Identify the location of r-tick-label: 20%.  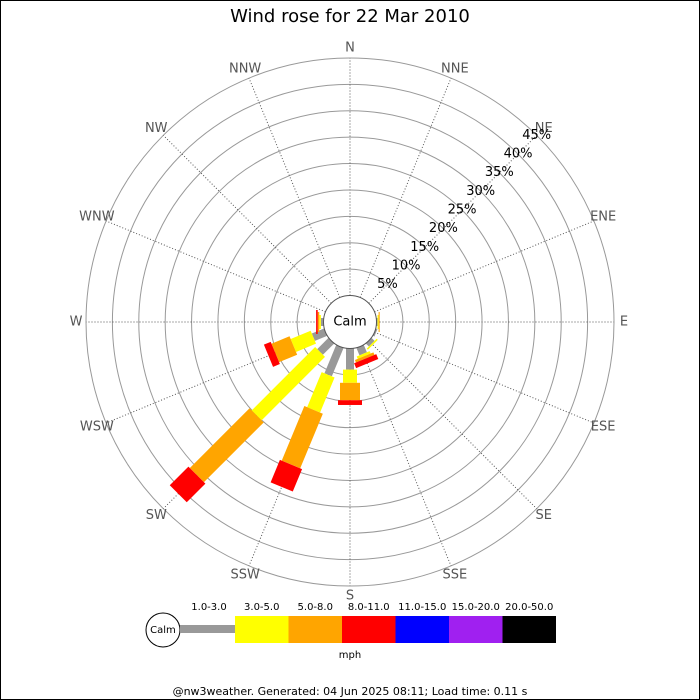
(443, 228).